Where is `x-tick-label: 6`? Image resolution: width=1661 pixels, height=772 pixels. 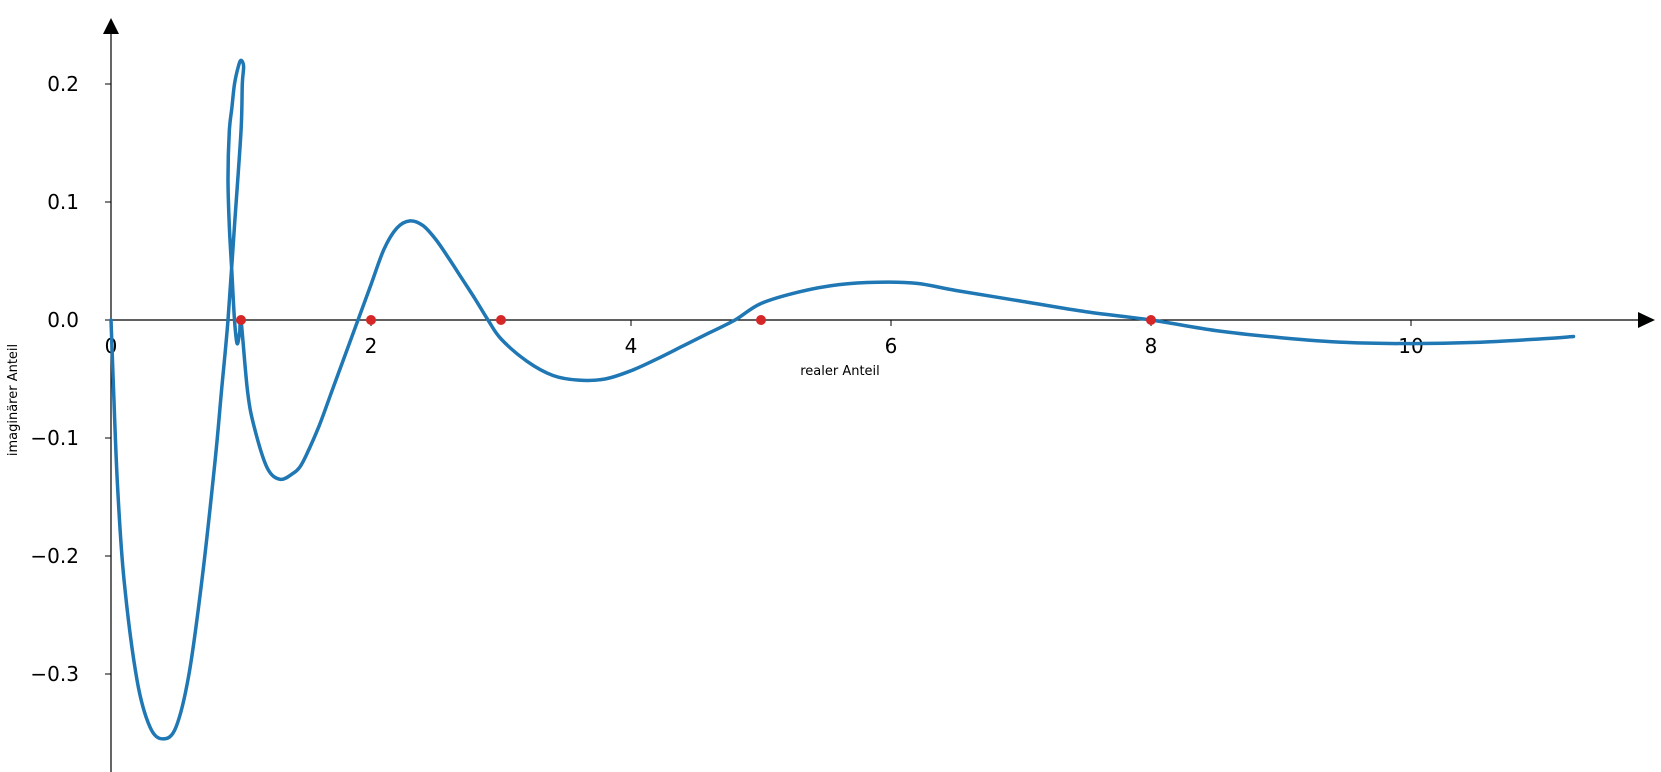
x-tick-label: 6 is located at coordinates (891, 346).